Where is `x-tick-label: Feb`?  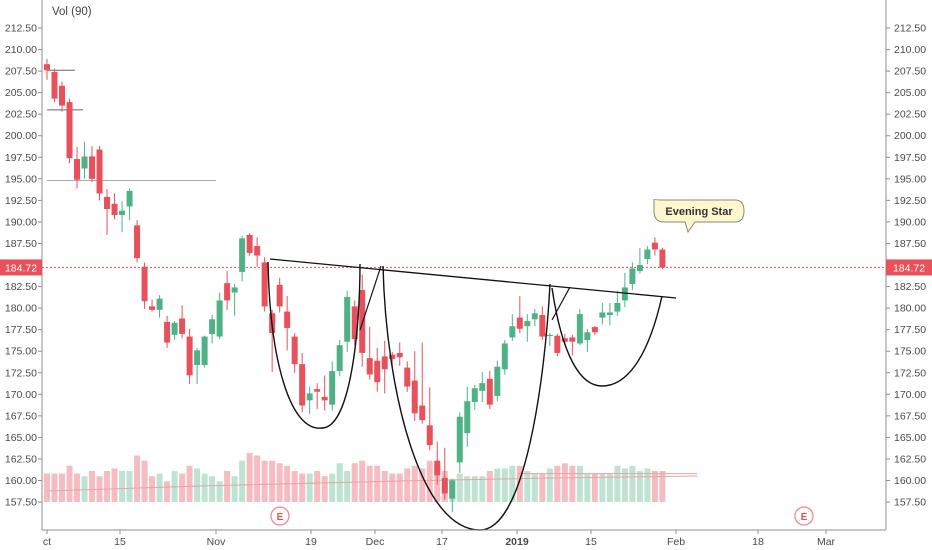
x-tick-label: Feb is located at coordinates (676, 542).